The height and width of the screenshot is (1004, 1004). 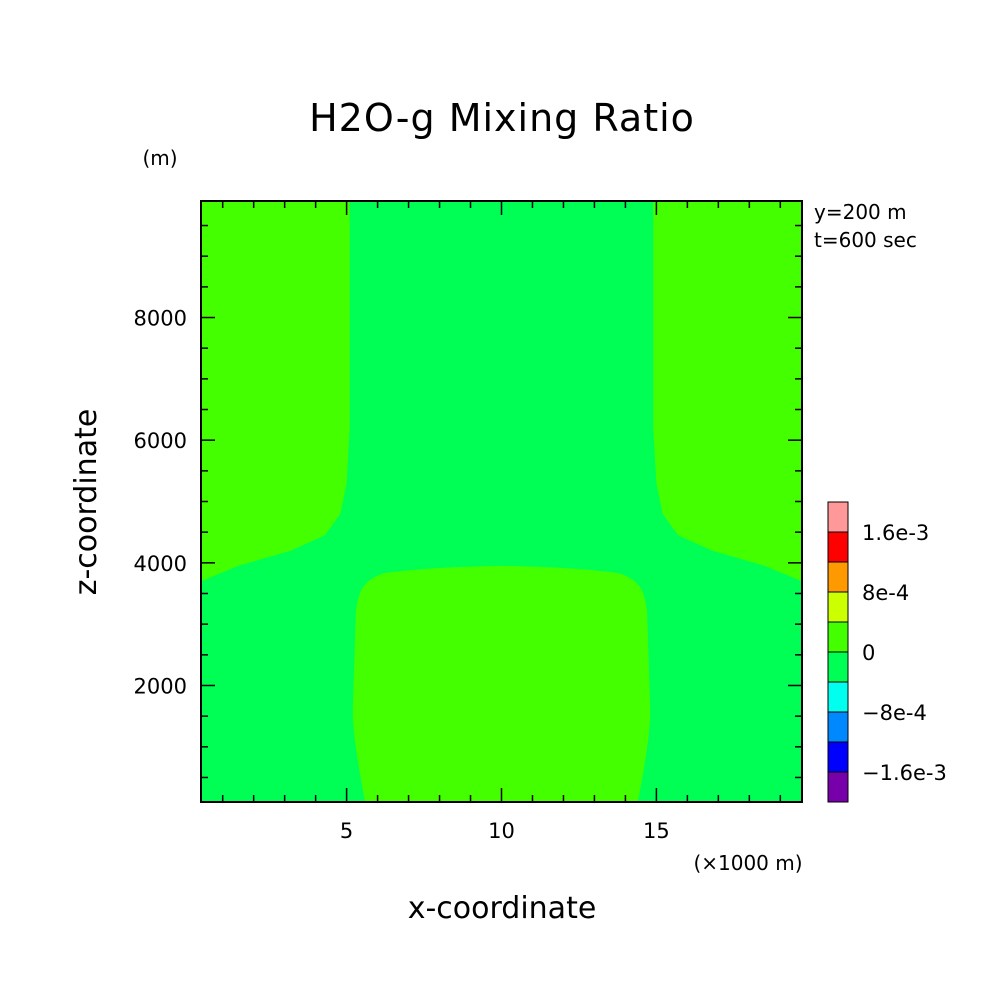 I want to click on colorbar, so click(x=838, y=652).